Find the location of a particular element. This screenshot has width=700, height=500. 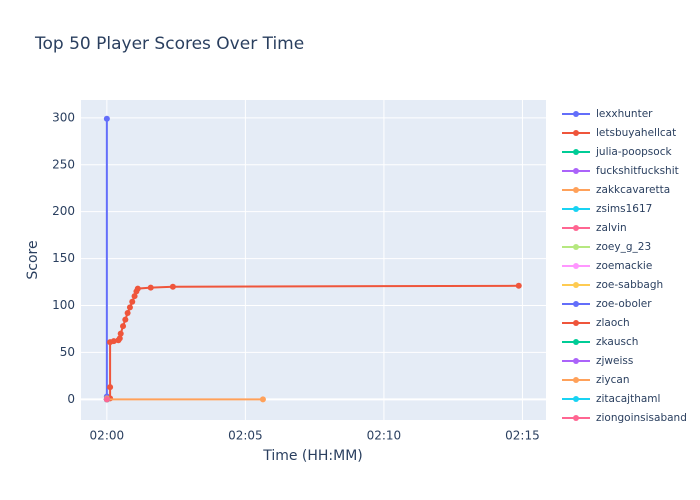

legend-label: julia-poopsock is located at coordinates (633, 152).